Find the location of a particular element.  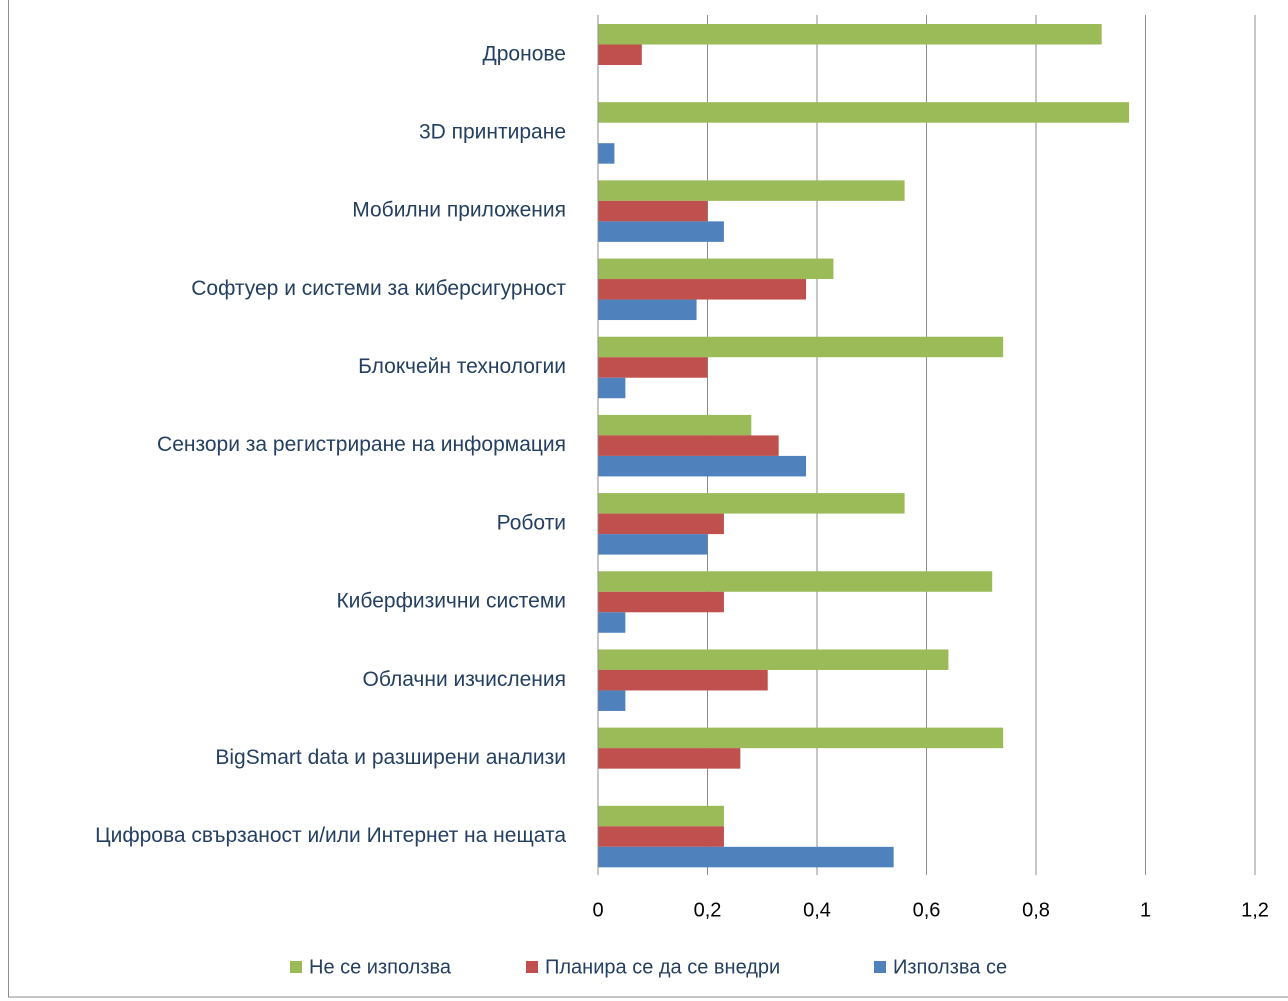

legend-label: Използва се is located at coordinates (950, 967).